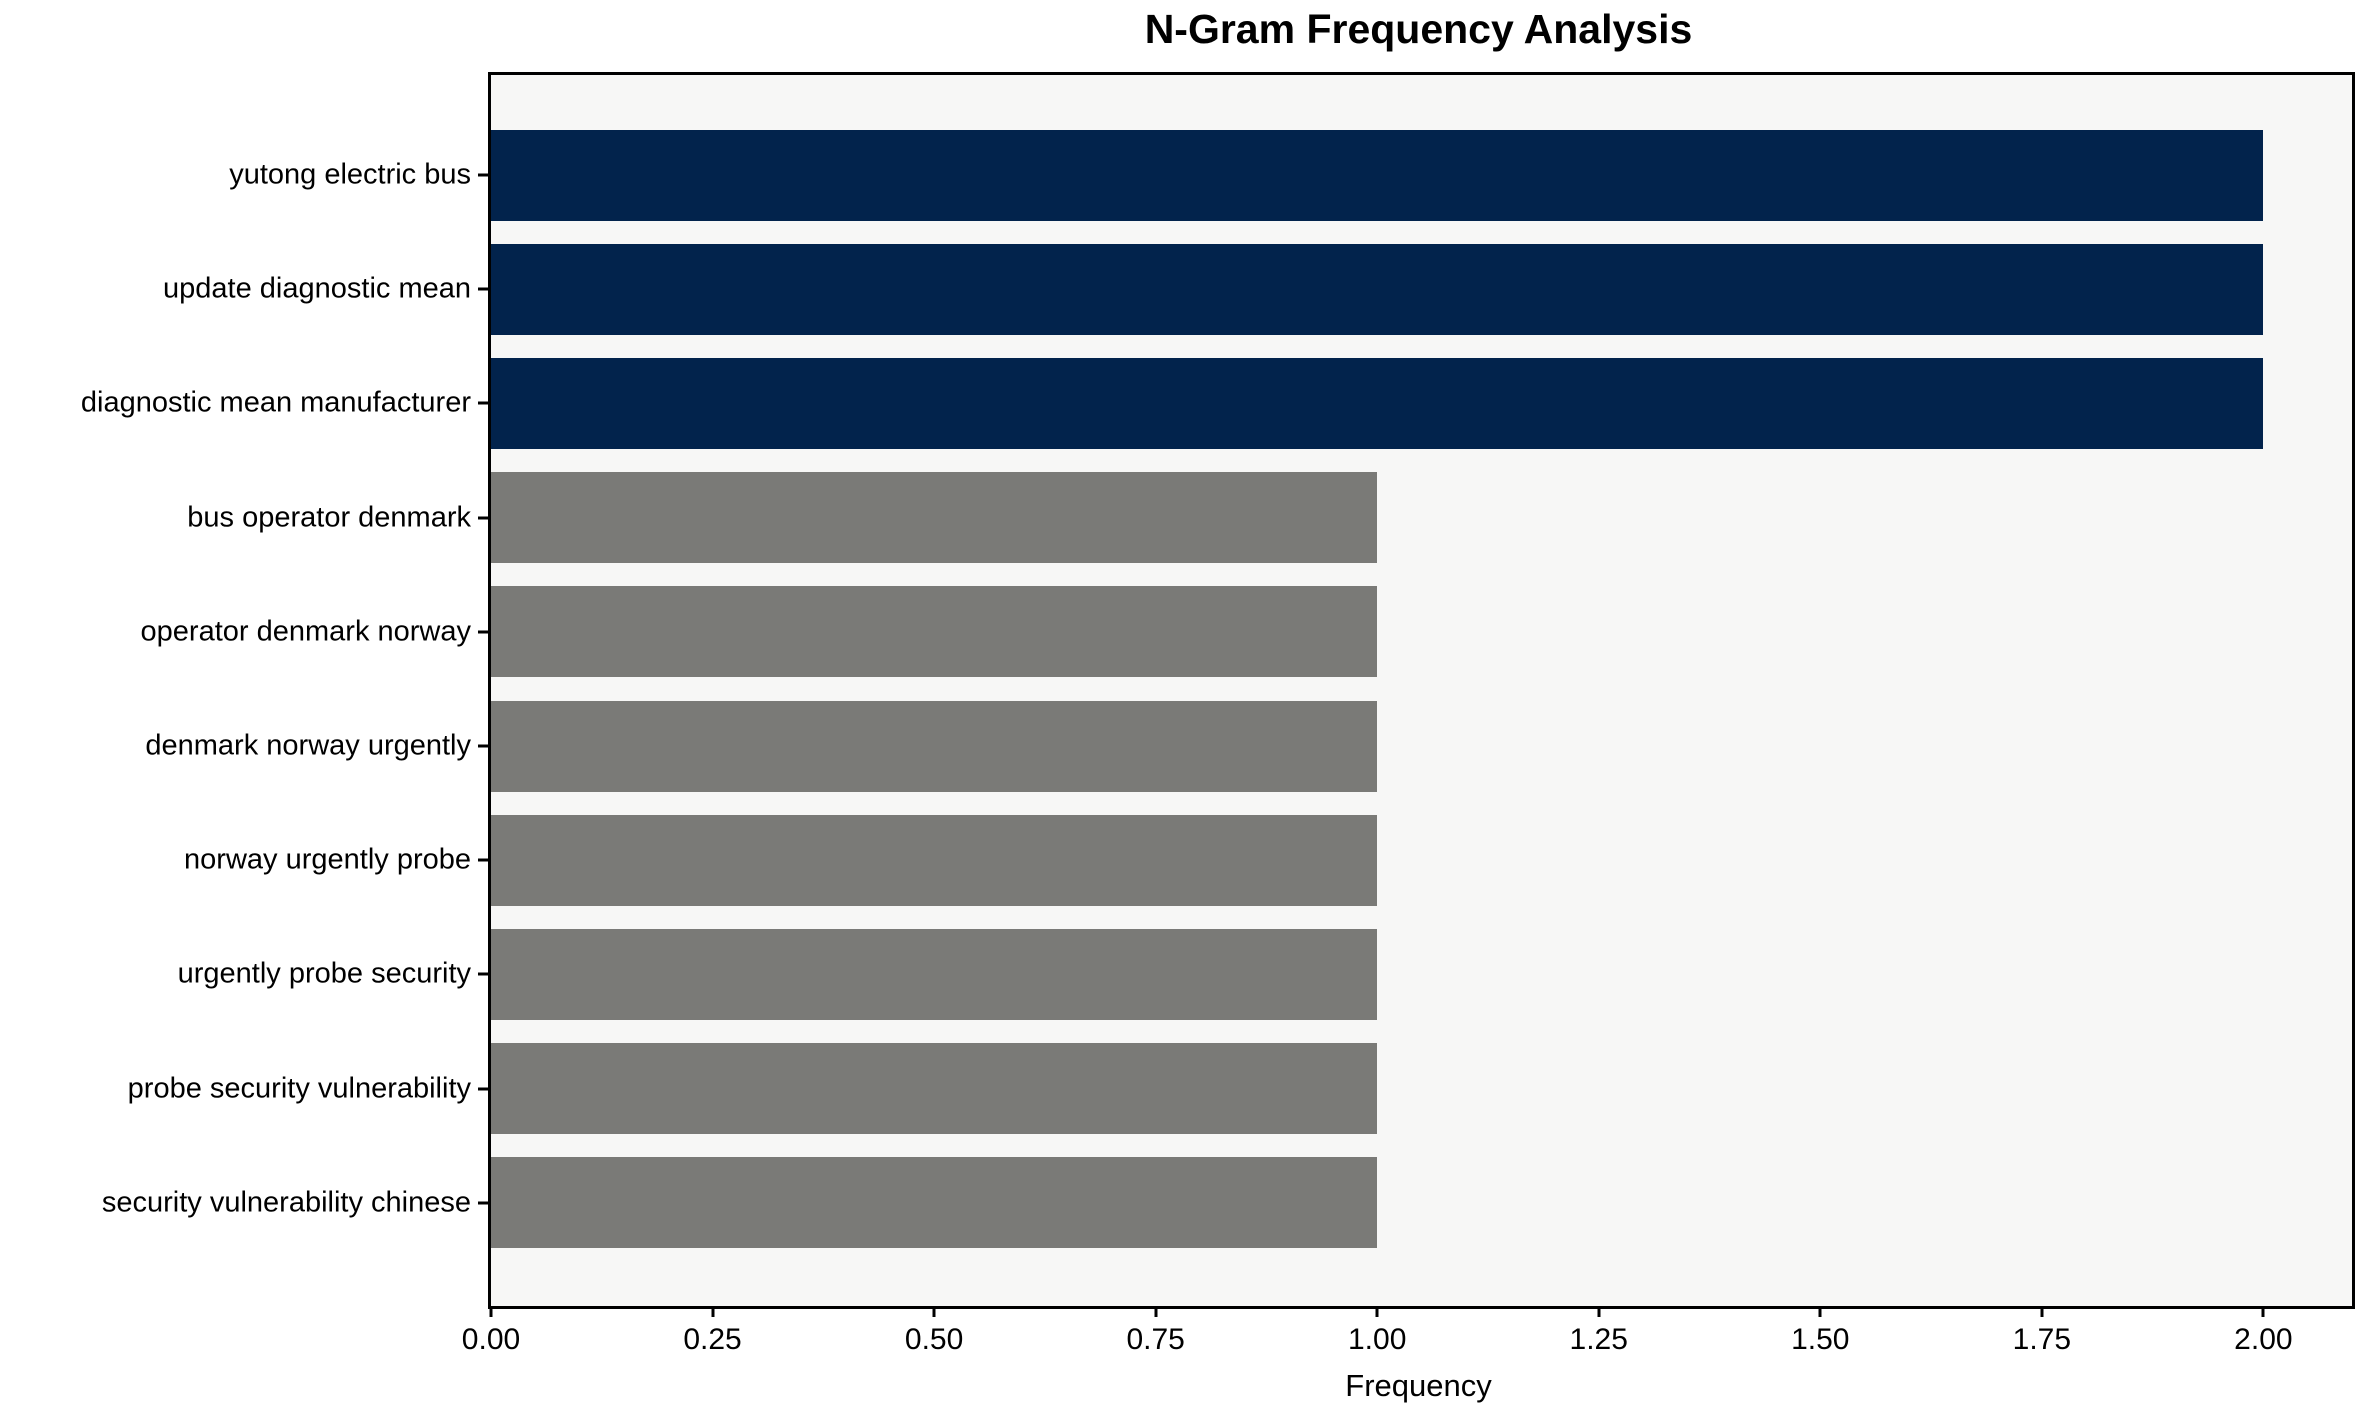 This screenshot has width=2367, height=1414. What do you see at coordinates (327, 859) in the screenshot?
I see `y-tick-label: norway urgently probe` at bounding box center [327, 859].